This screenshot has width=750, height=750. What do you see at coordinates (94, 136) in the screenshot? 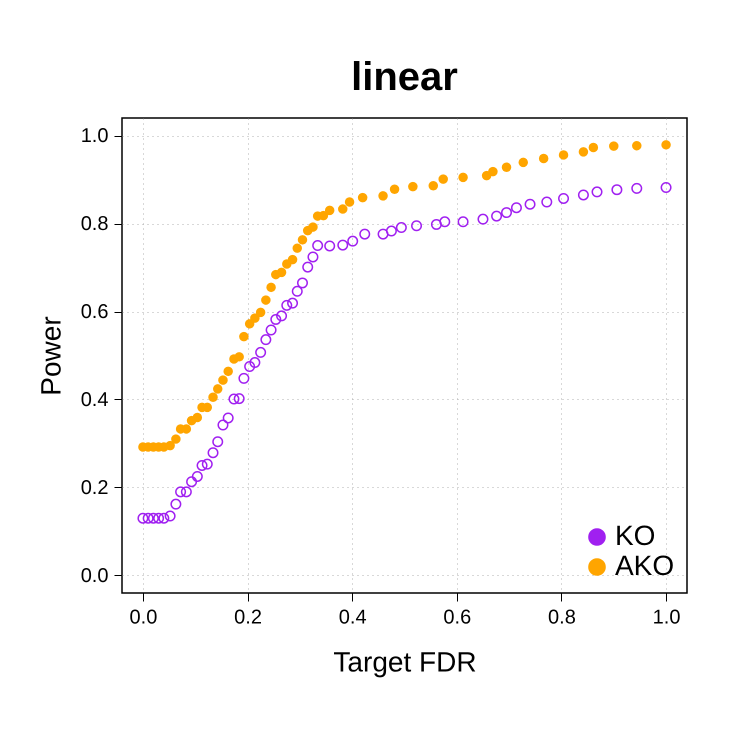
I see `y-tick-label: 1.0` at bounding box center [94, 136].